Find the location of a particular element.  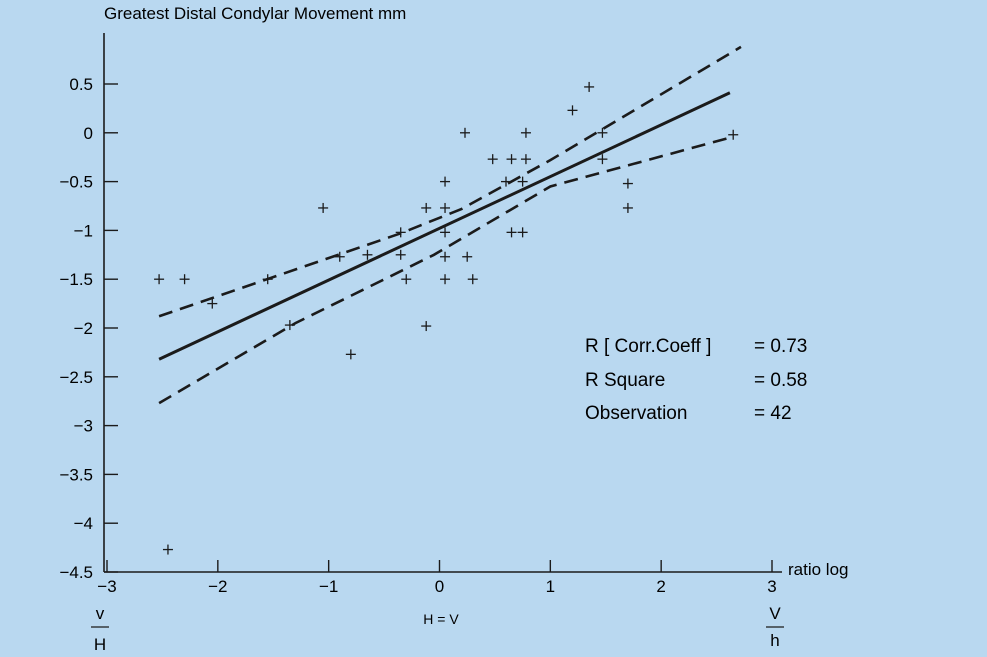

stat-label-rsquare: R Square is located at coordinates (625, 380).